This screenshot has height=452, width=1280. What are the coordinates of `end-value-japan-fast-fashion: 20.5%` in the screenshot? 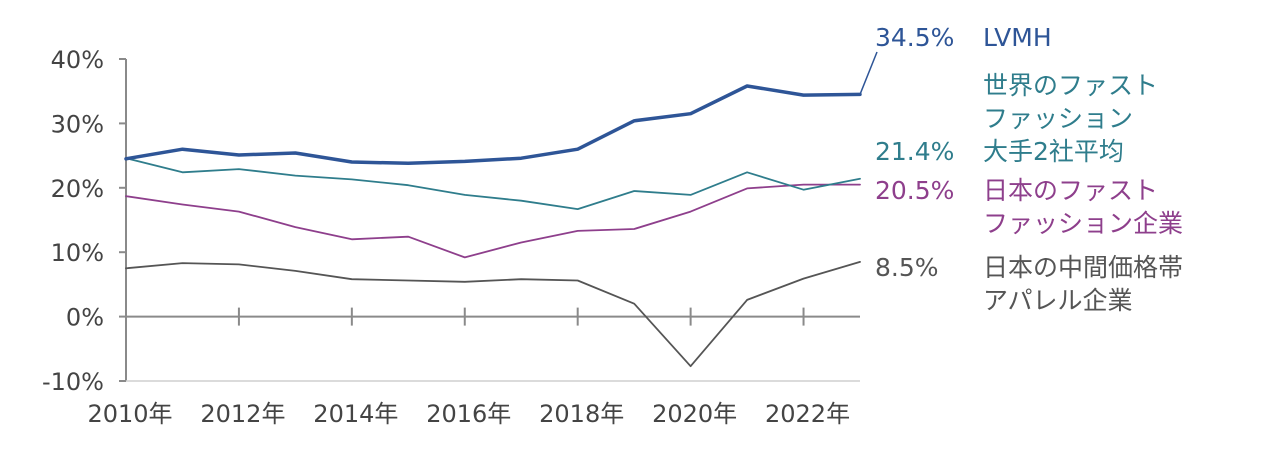 It's located at (914, 190).